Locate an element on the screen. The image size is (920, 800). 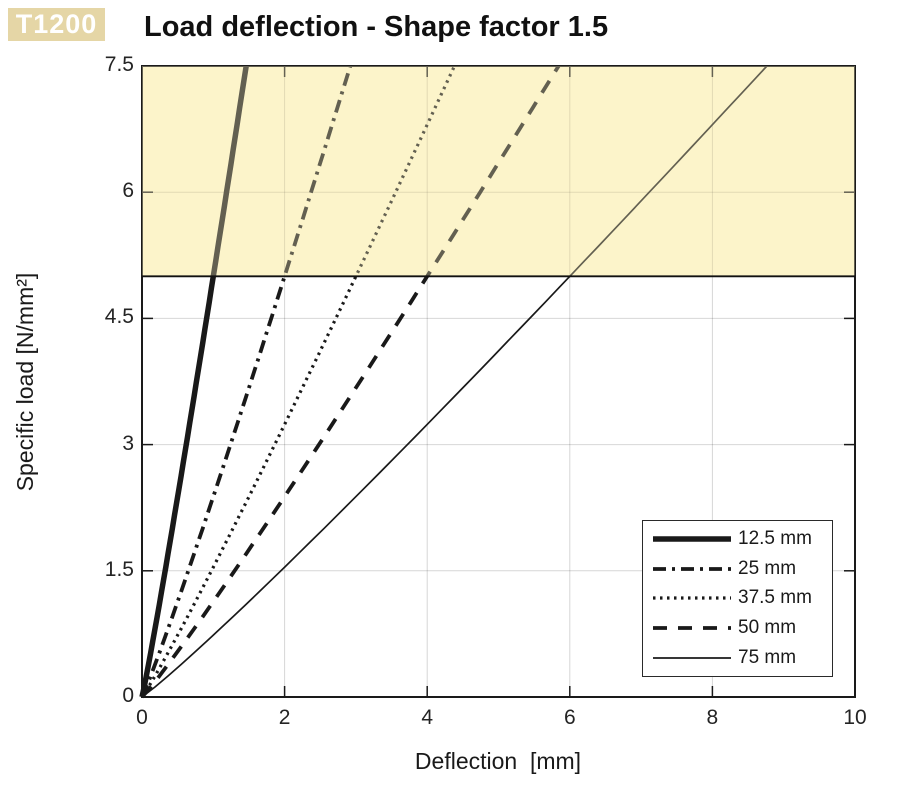
legend-item: 75 mm is located at coordinates (741, 658).